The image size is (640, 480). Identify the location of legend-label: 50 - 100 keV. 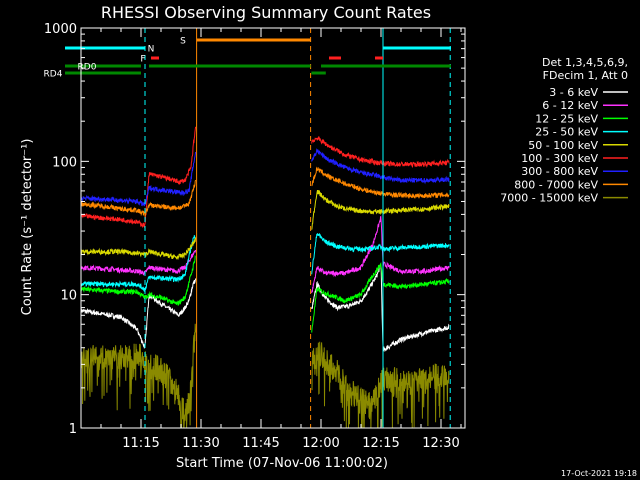
(563, 145).